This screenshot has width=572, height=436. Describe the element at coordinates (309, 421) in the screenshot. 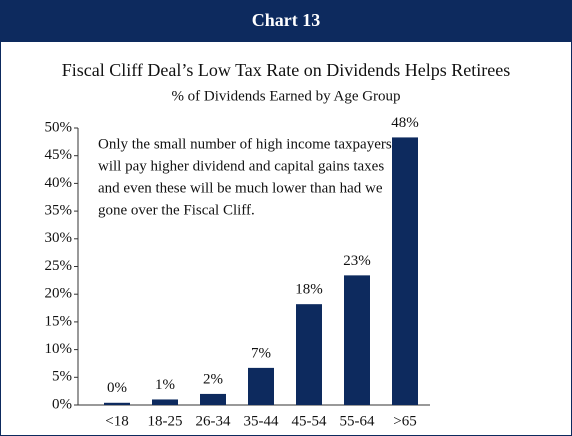

I see `x-tick-label: 45-54` at that location.